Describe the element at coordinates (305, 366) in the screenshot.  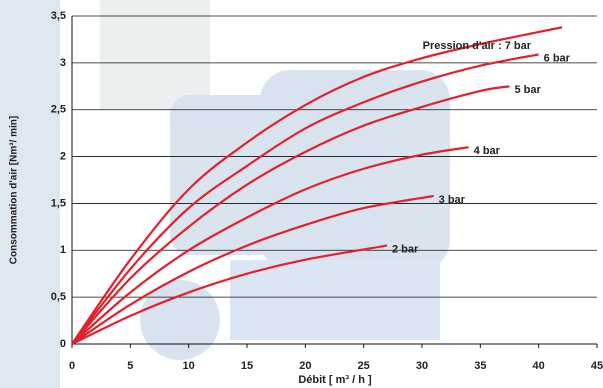
I see `x-tick-label: 20` at that location.